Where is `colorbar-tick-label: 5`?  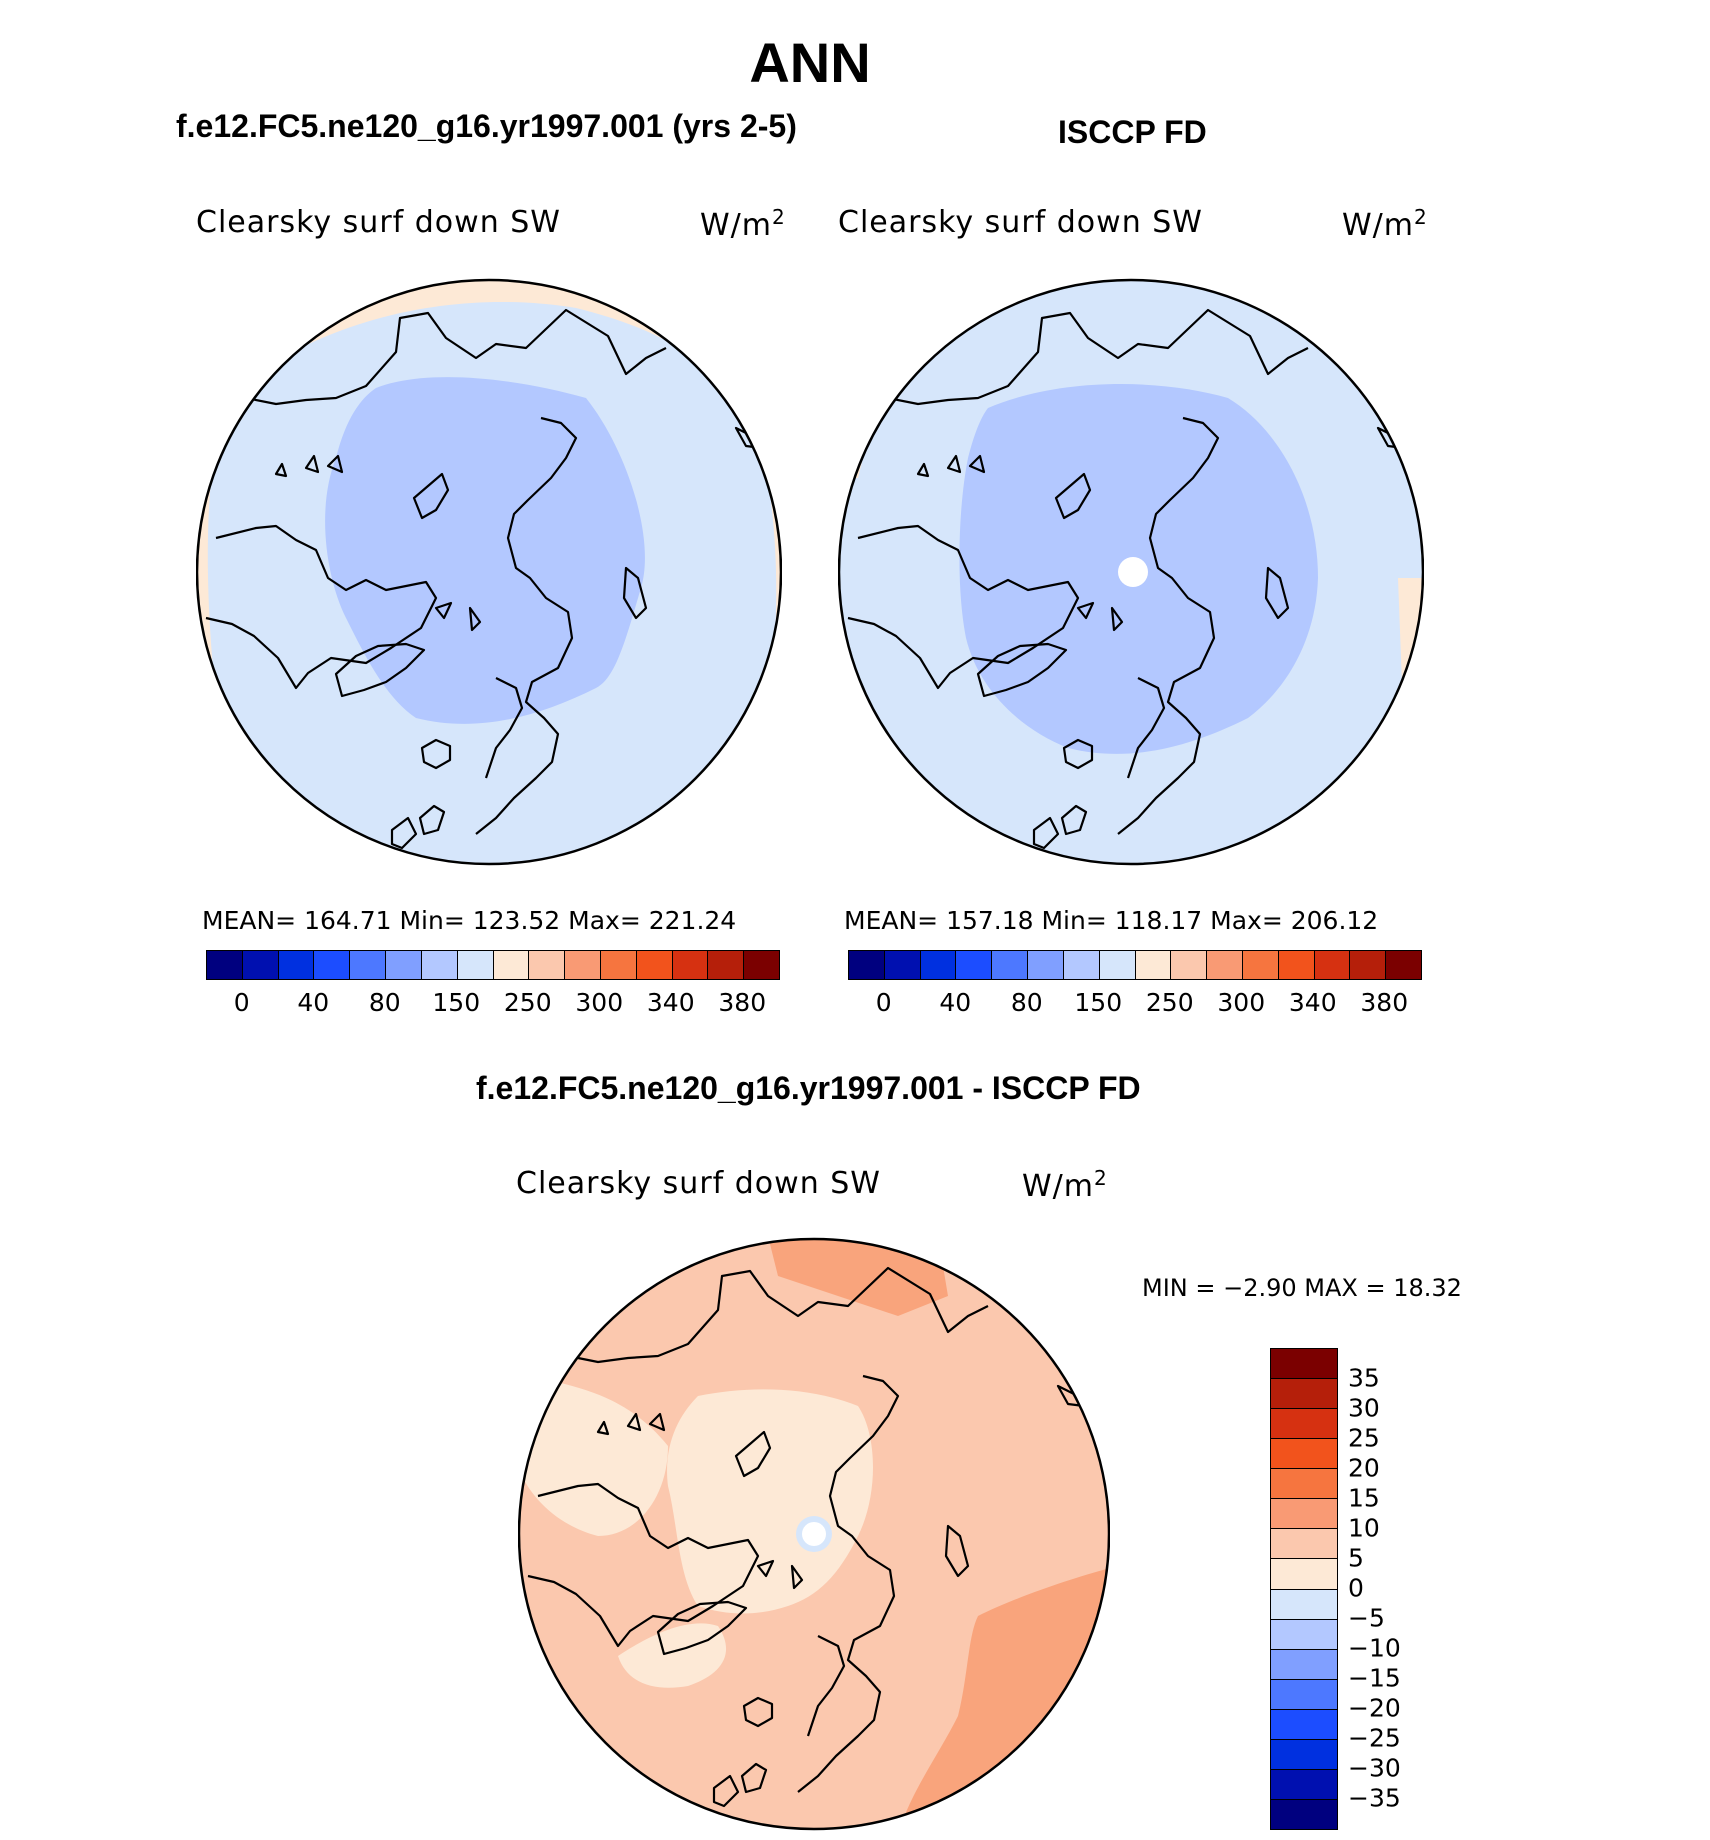
colorbar-tick-label: 5 is located at coordinates (1356, 1558).